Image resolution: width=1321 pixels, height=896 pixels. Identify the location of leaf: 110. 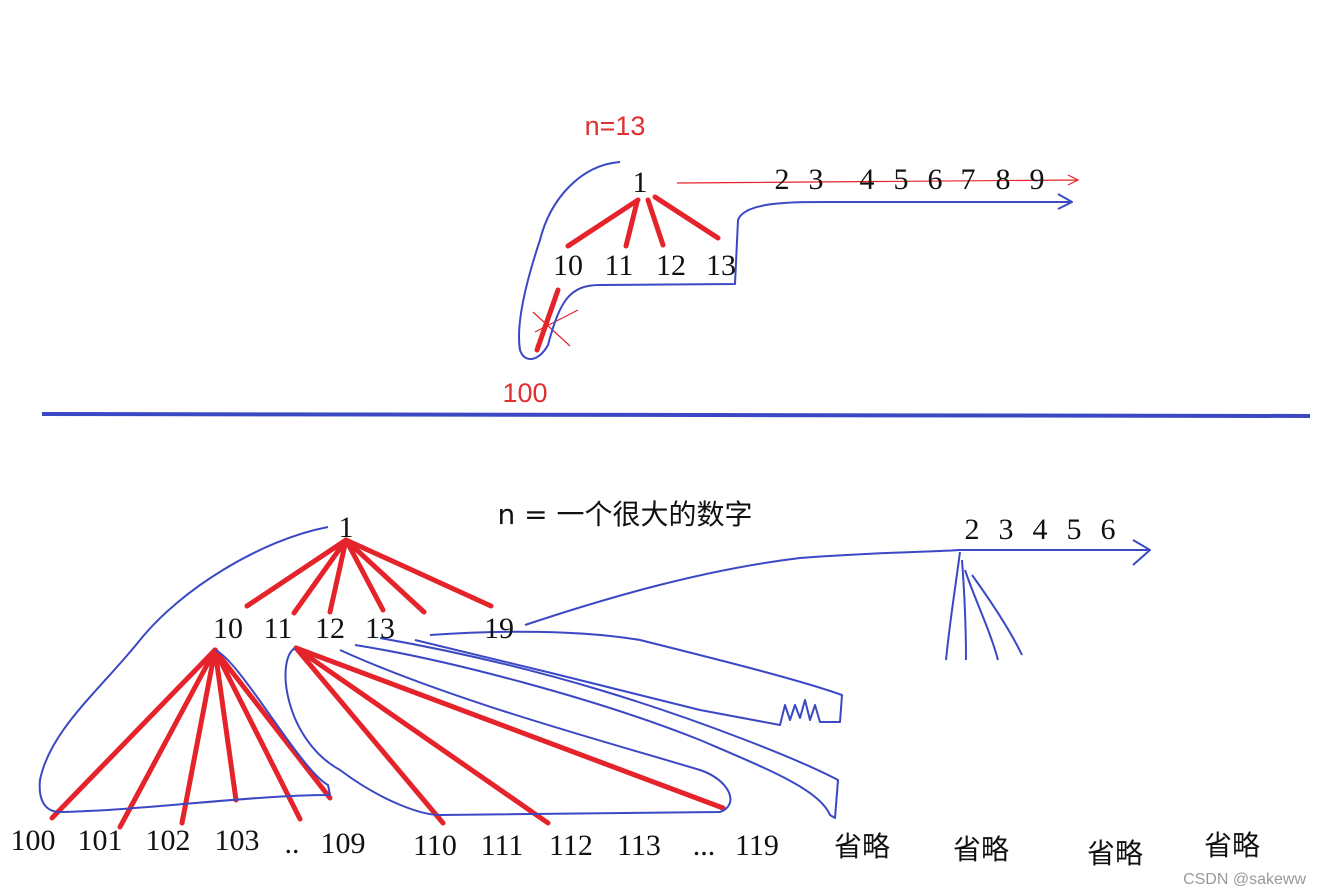
(435, 845).